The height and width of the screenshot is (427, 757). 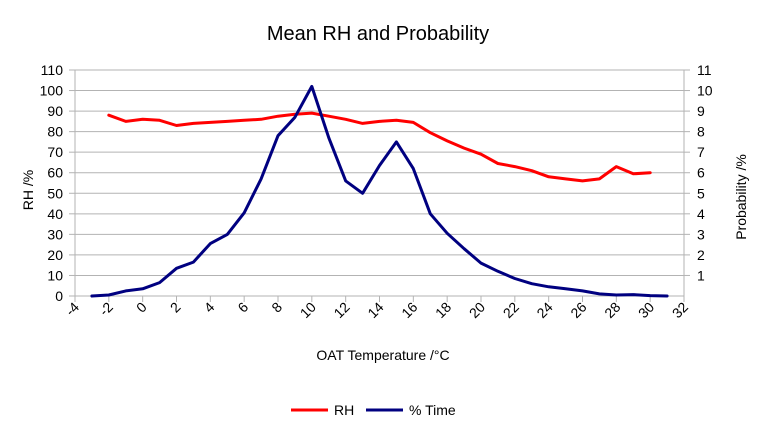 I want to click on y2-tick-label: 6, so click(x=701, y=173).